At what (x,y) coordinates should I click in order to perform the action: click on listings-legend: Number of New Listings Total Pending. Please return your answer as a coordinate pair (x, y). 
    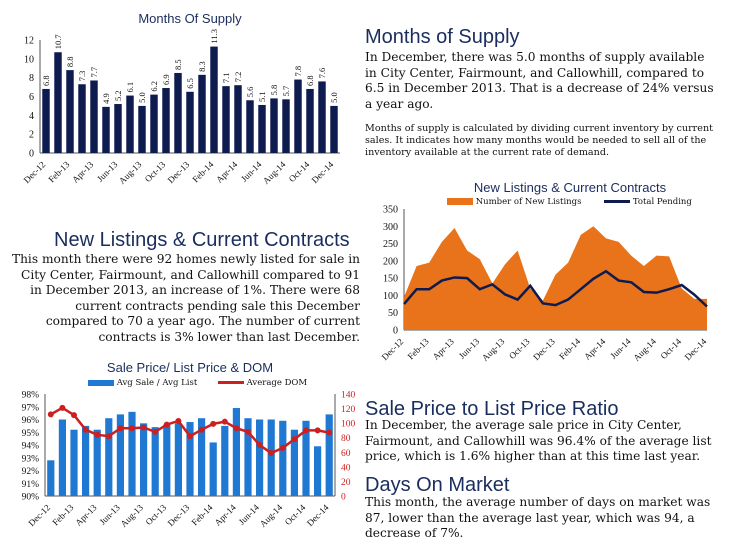
    Looking at the image, I should click on (569, 202).